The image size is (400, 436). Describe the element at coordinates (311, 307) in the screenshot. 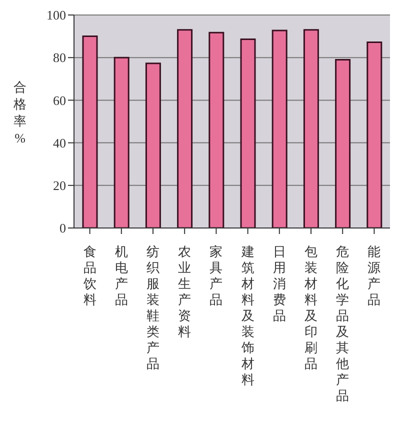

I see `x-tick-label: 包装材料及印刷品` at that location.